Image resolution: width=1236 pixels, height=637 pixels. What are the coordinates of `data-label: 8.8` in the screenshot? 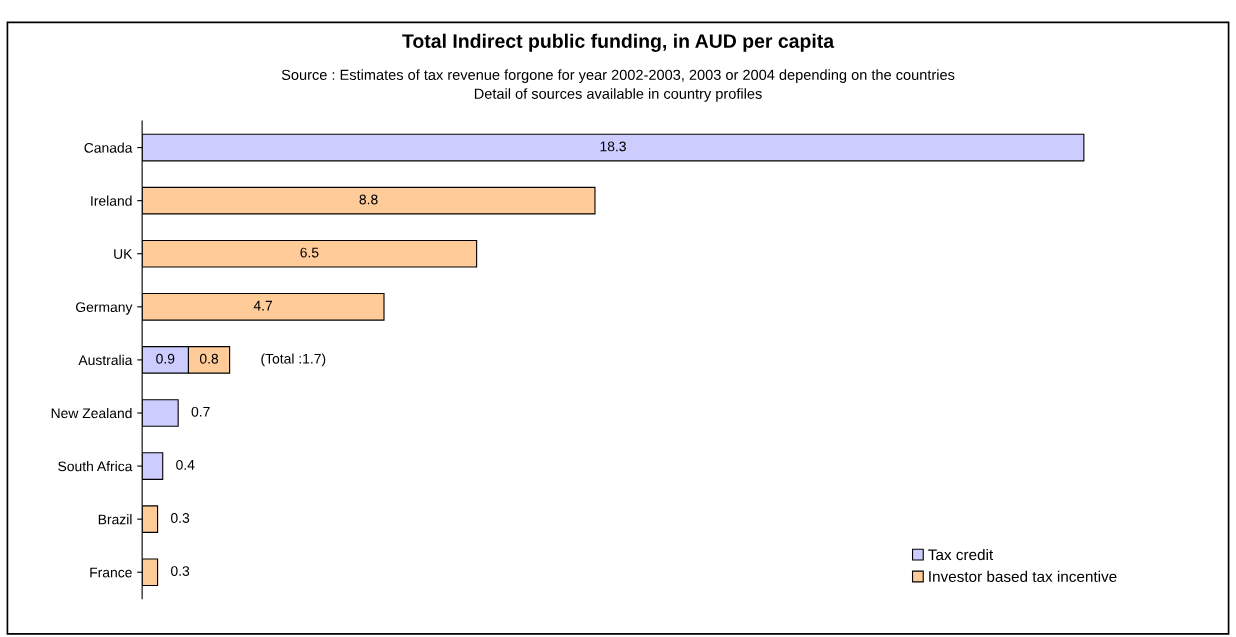 It's located at (368, 199).